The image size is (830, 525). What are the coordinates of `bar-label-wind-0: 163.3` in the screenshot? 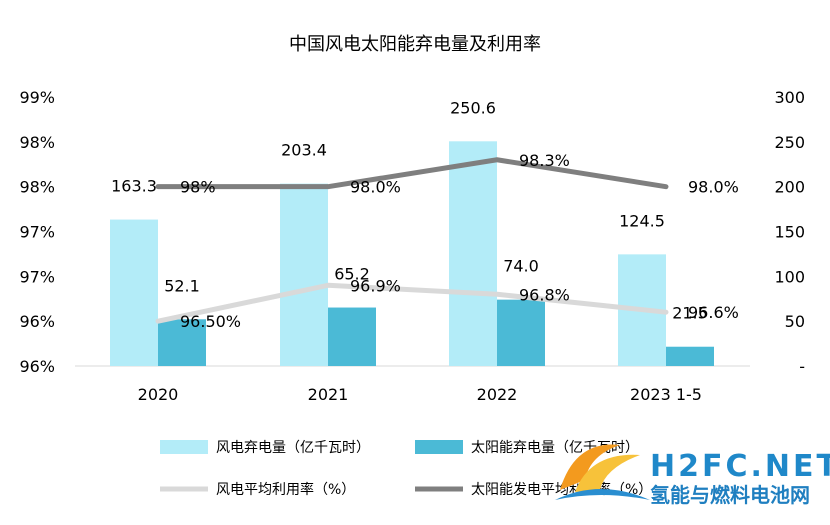 It's located at (134, 186).